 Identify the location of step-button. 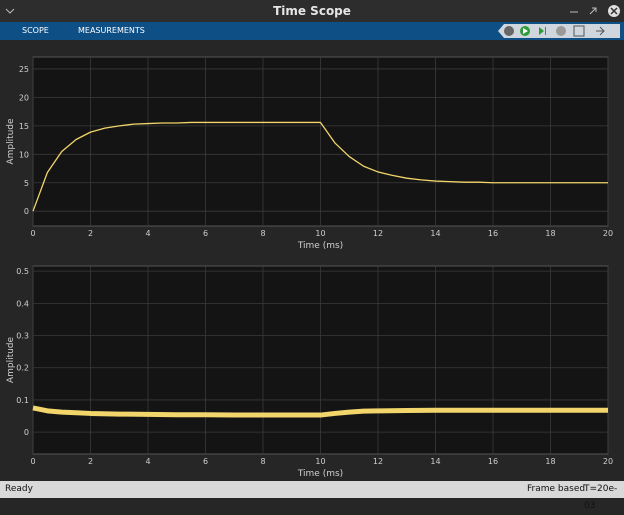
(542, 31).